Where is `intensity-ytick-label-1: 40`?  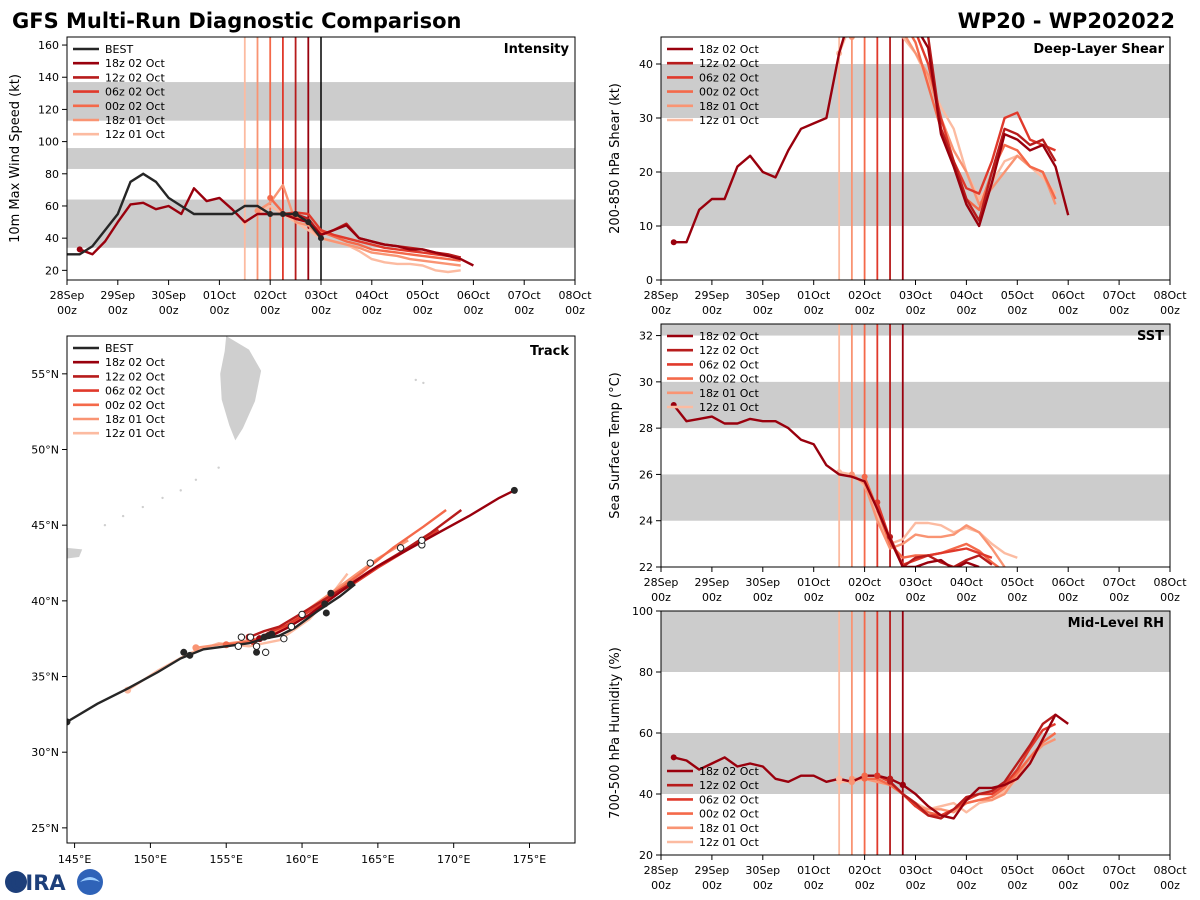 intensity-ytick-label-1: 40 is located at coordinates (52, 238).